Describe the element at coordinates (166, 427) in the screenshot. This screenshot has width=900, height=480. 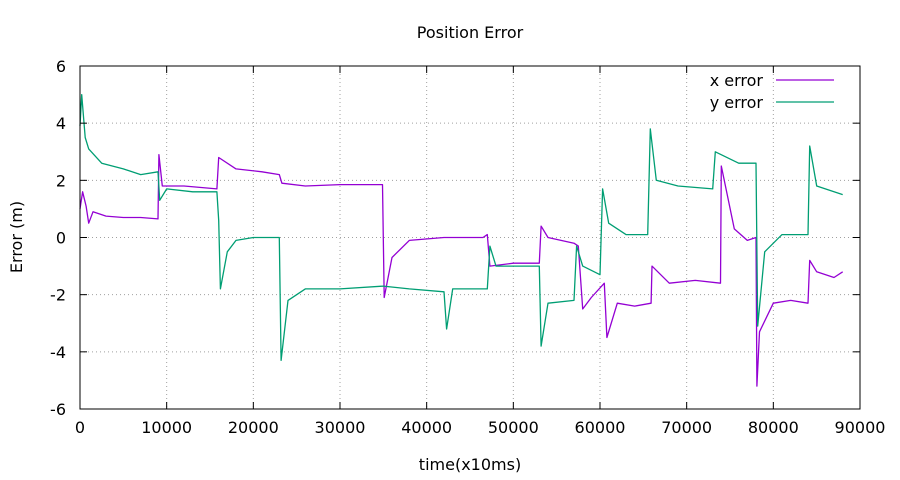
I see `x-tick-label: 10000` at that location.